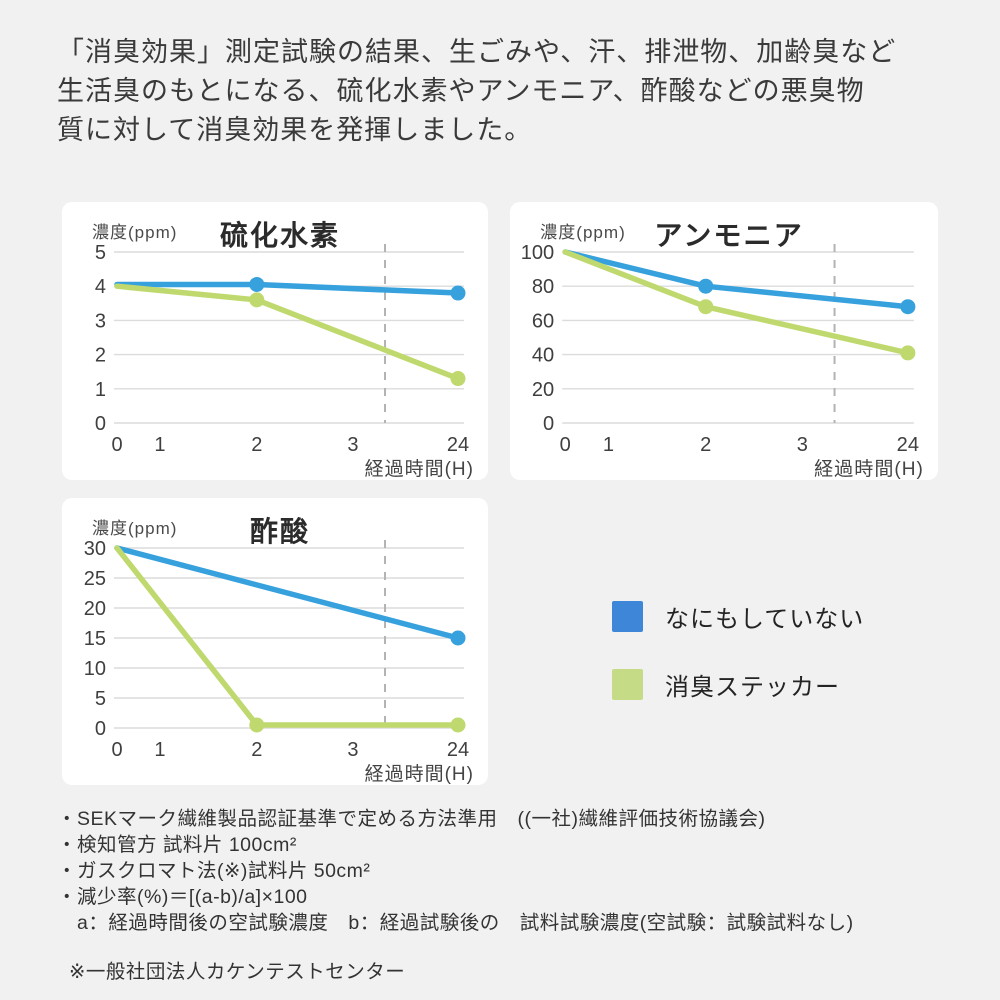 This screenshot has height=1000, width=1000. I want to click on chart-title: 酢酸, so click(280, 531).